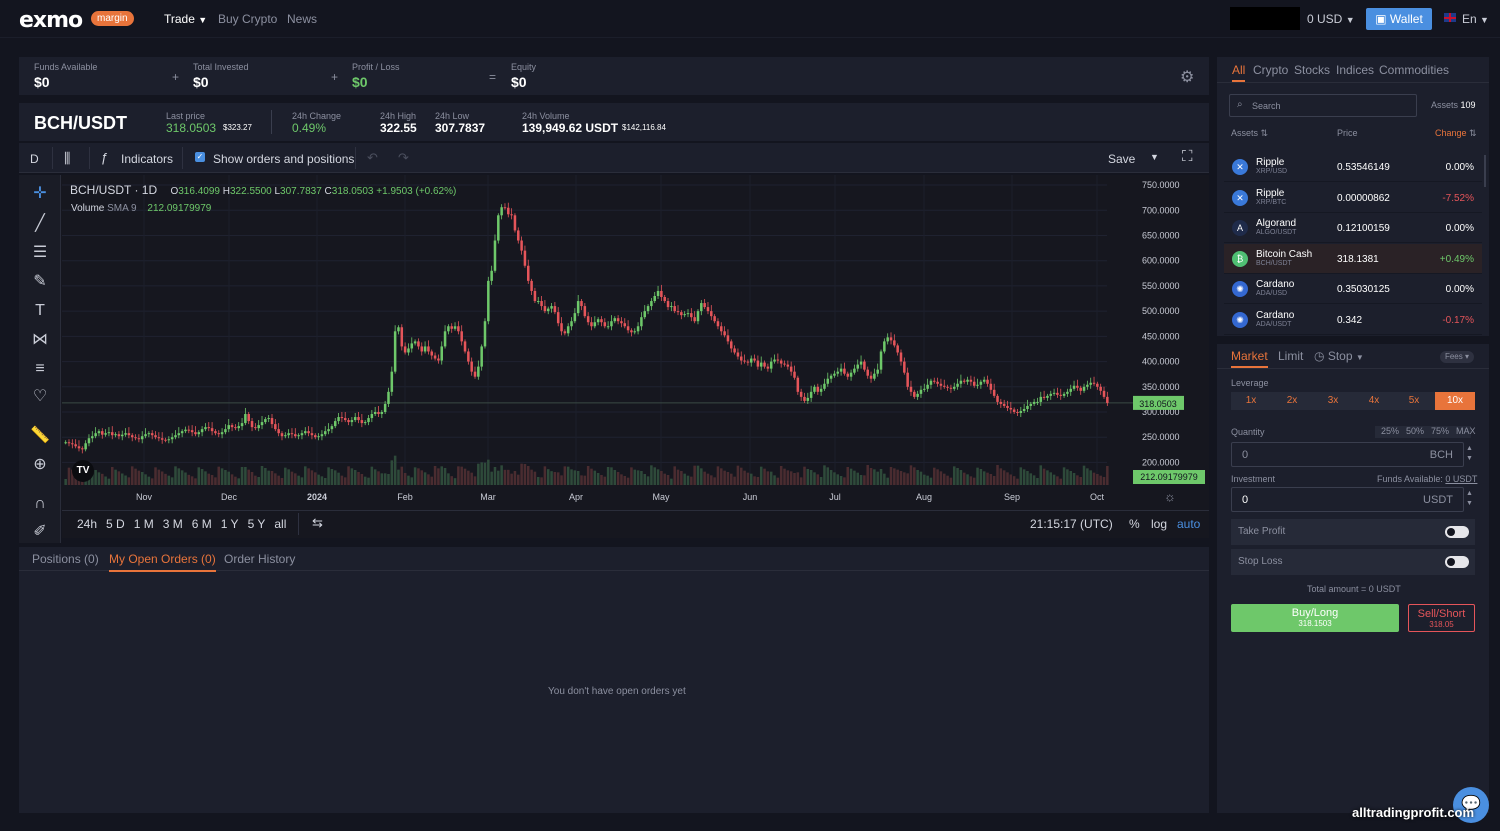  What do you see at coordinates (1333, 400) in the screenshot?
I see `leverage-3x: 3x` at bounding box center [1333, 400].